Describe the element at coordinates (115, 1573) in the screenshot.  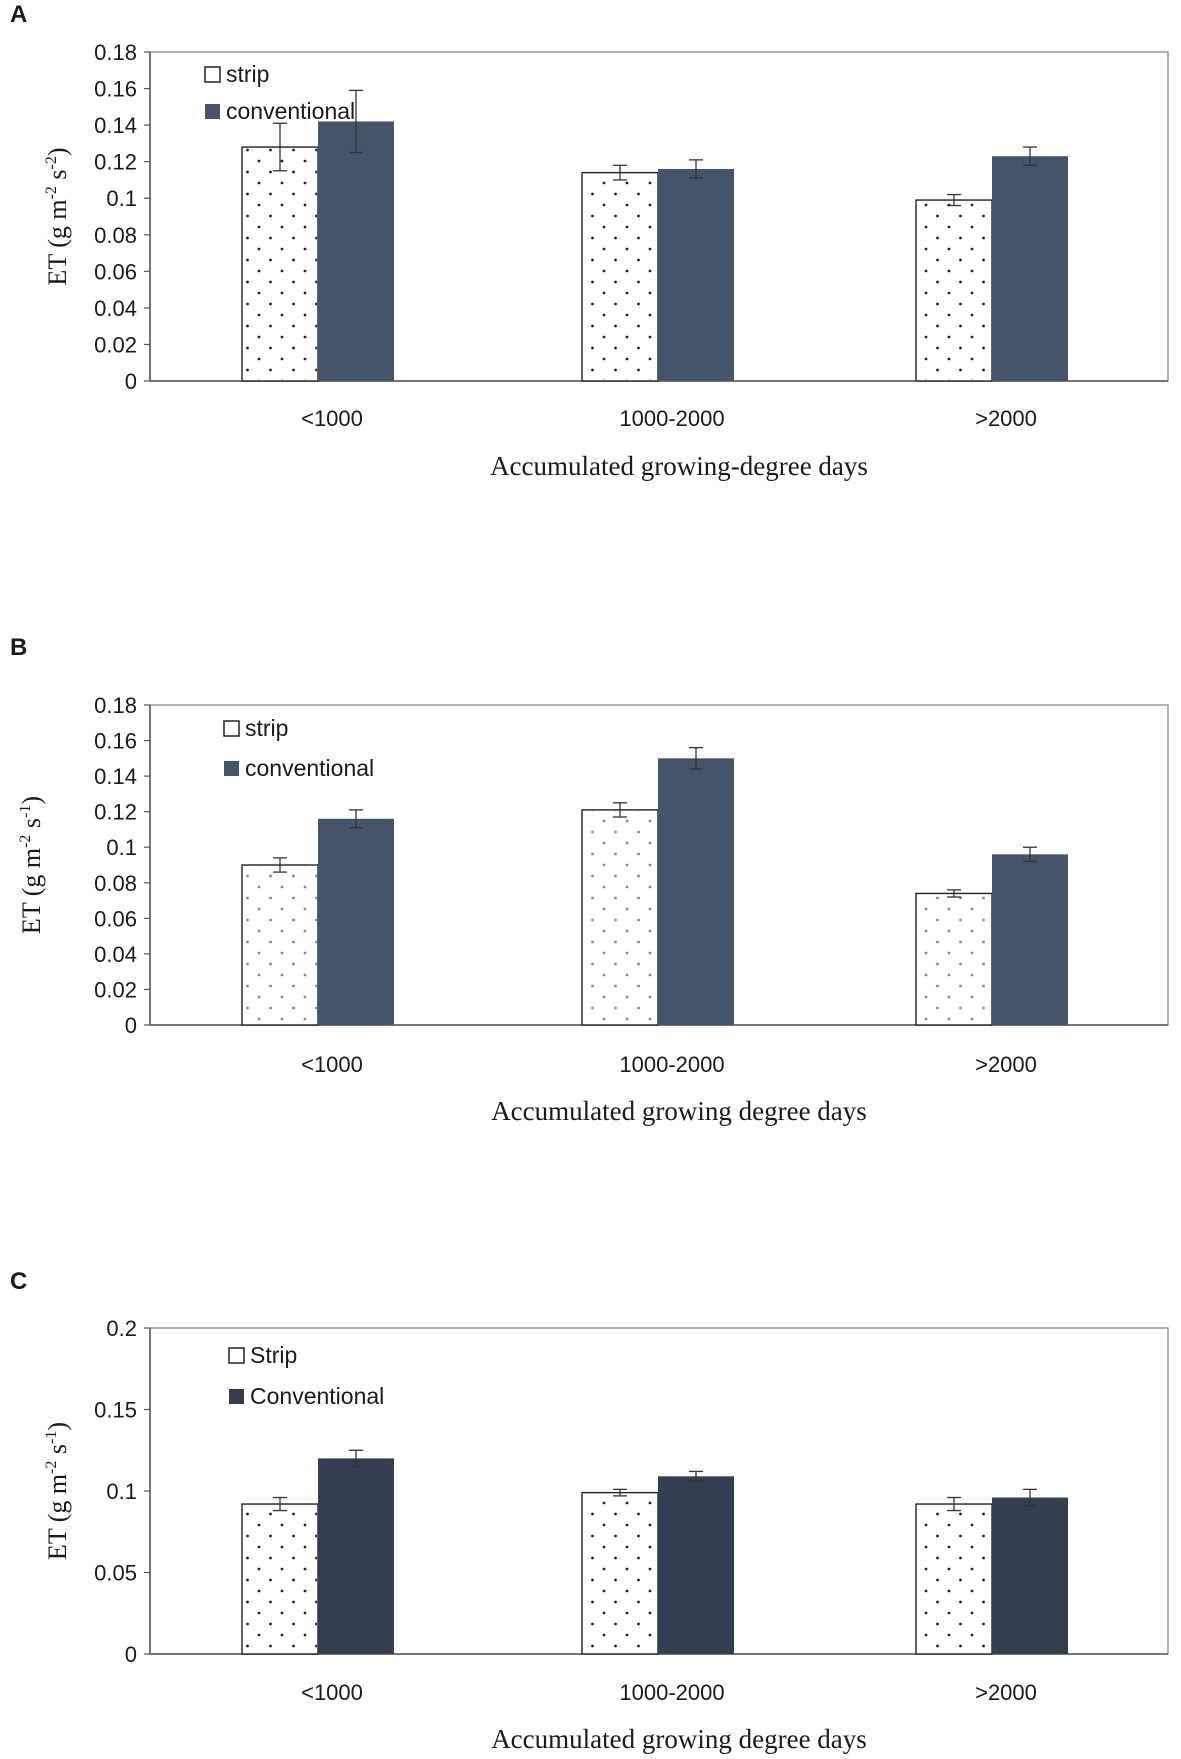
I see `y-tick-label: 0.05` at that location.